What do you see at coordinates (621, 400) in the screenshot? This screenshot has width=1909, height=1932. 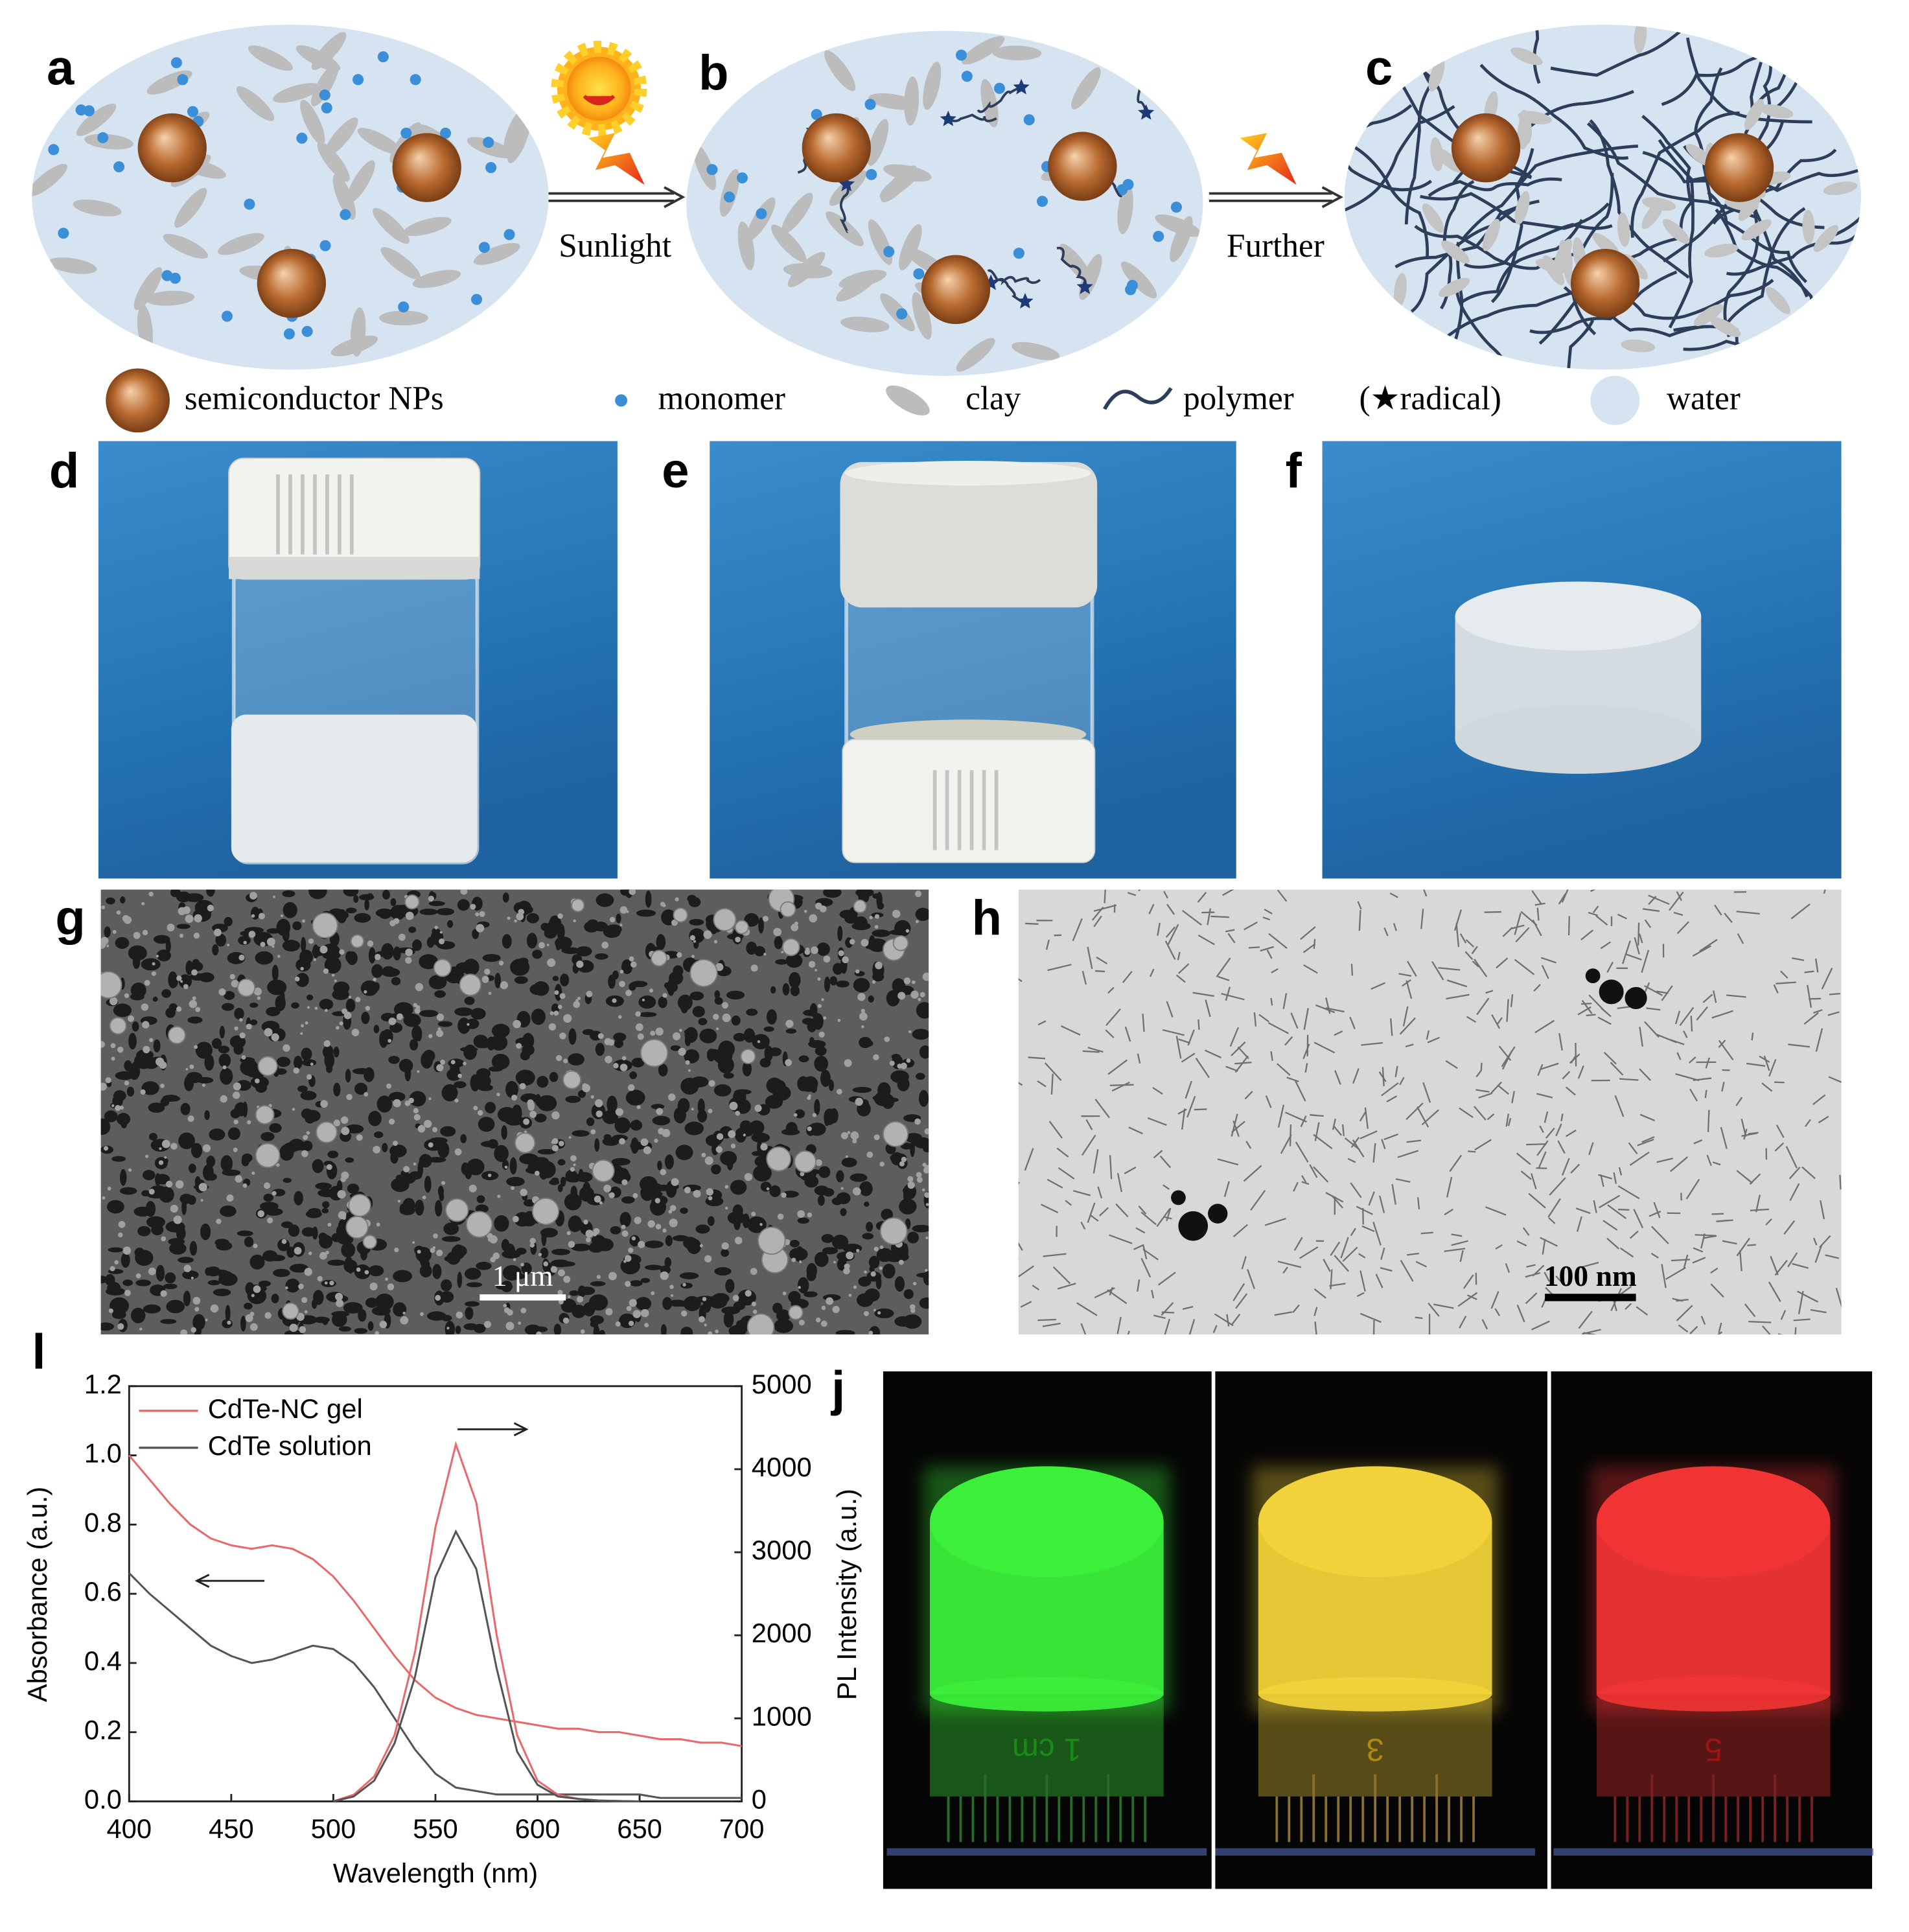 I see `legend-monomer` at bounding box center [621, 400].